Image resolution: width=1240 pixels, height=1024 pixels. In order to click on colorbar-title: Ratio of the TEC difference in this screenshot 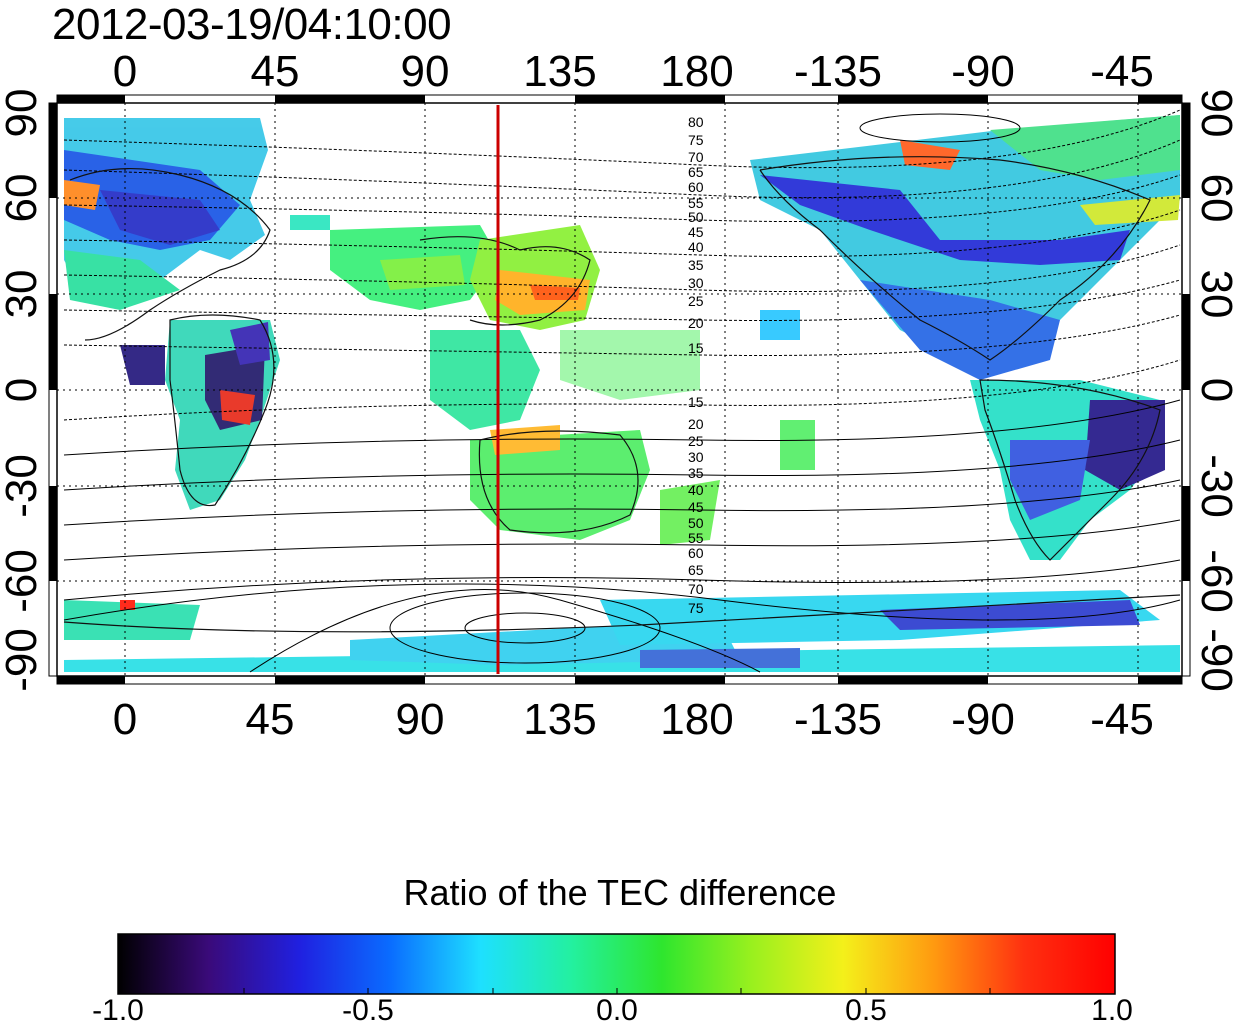, I will do `click(620, 892)`.